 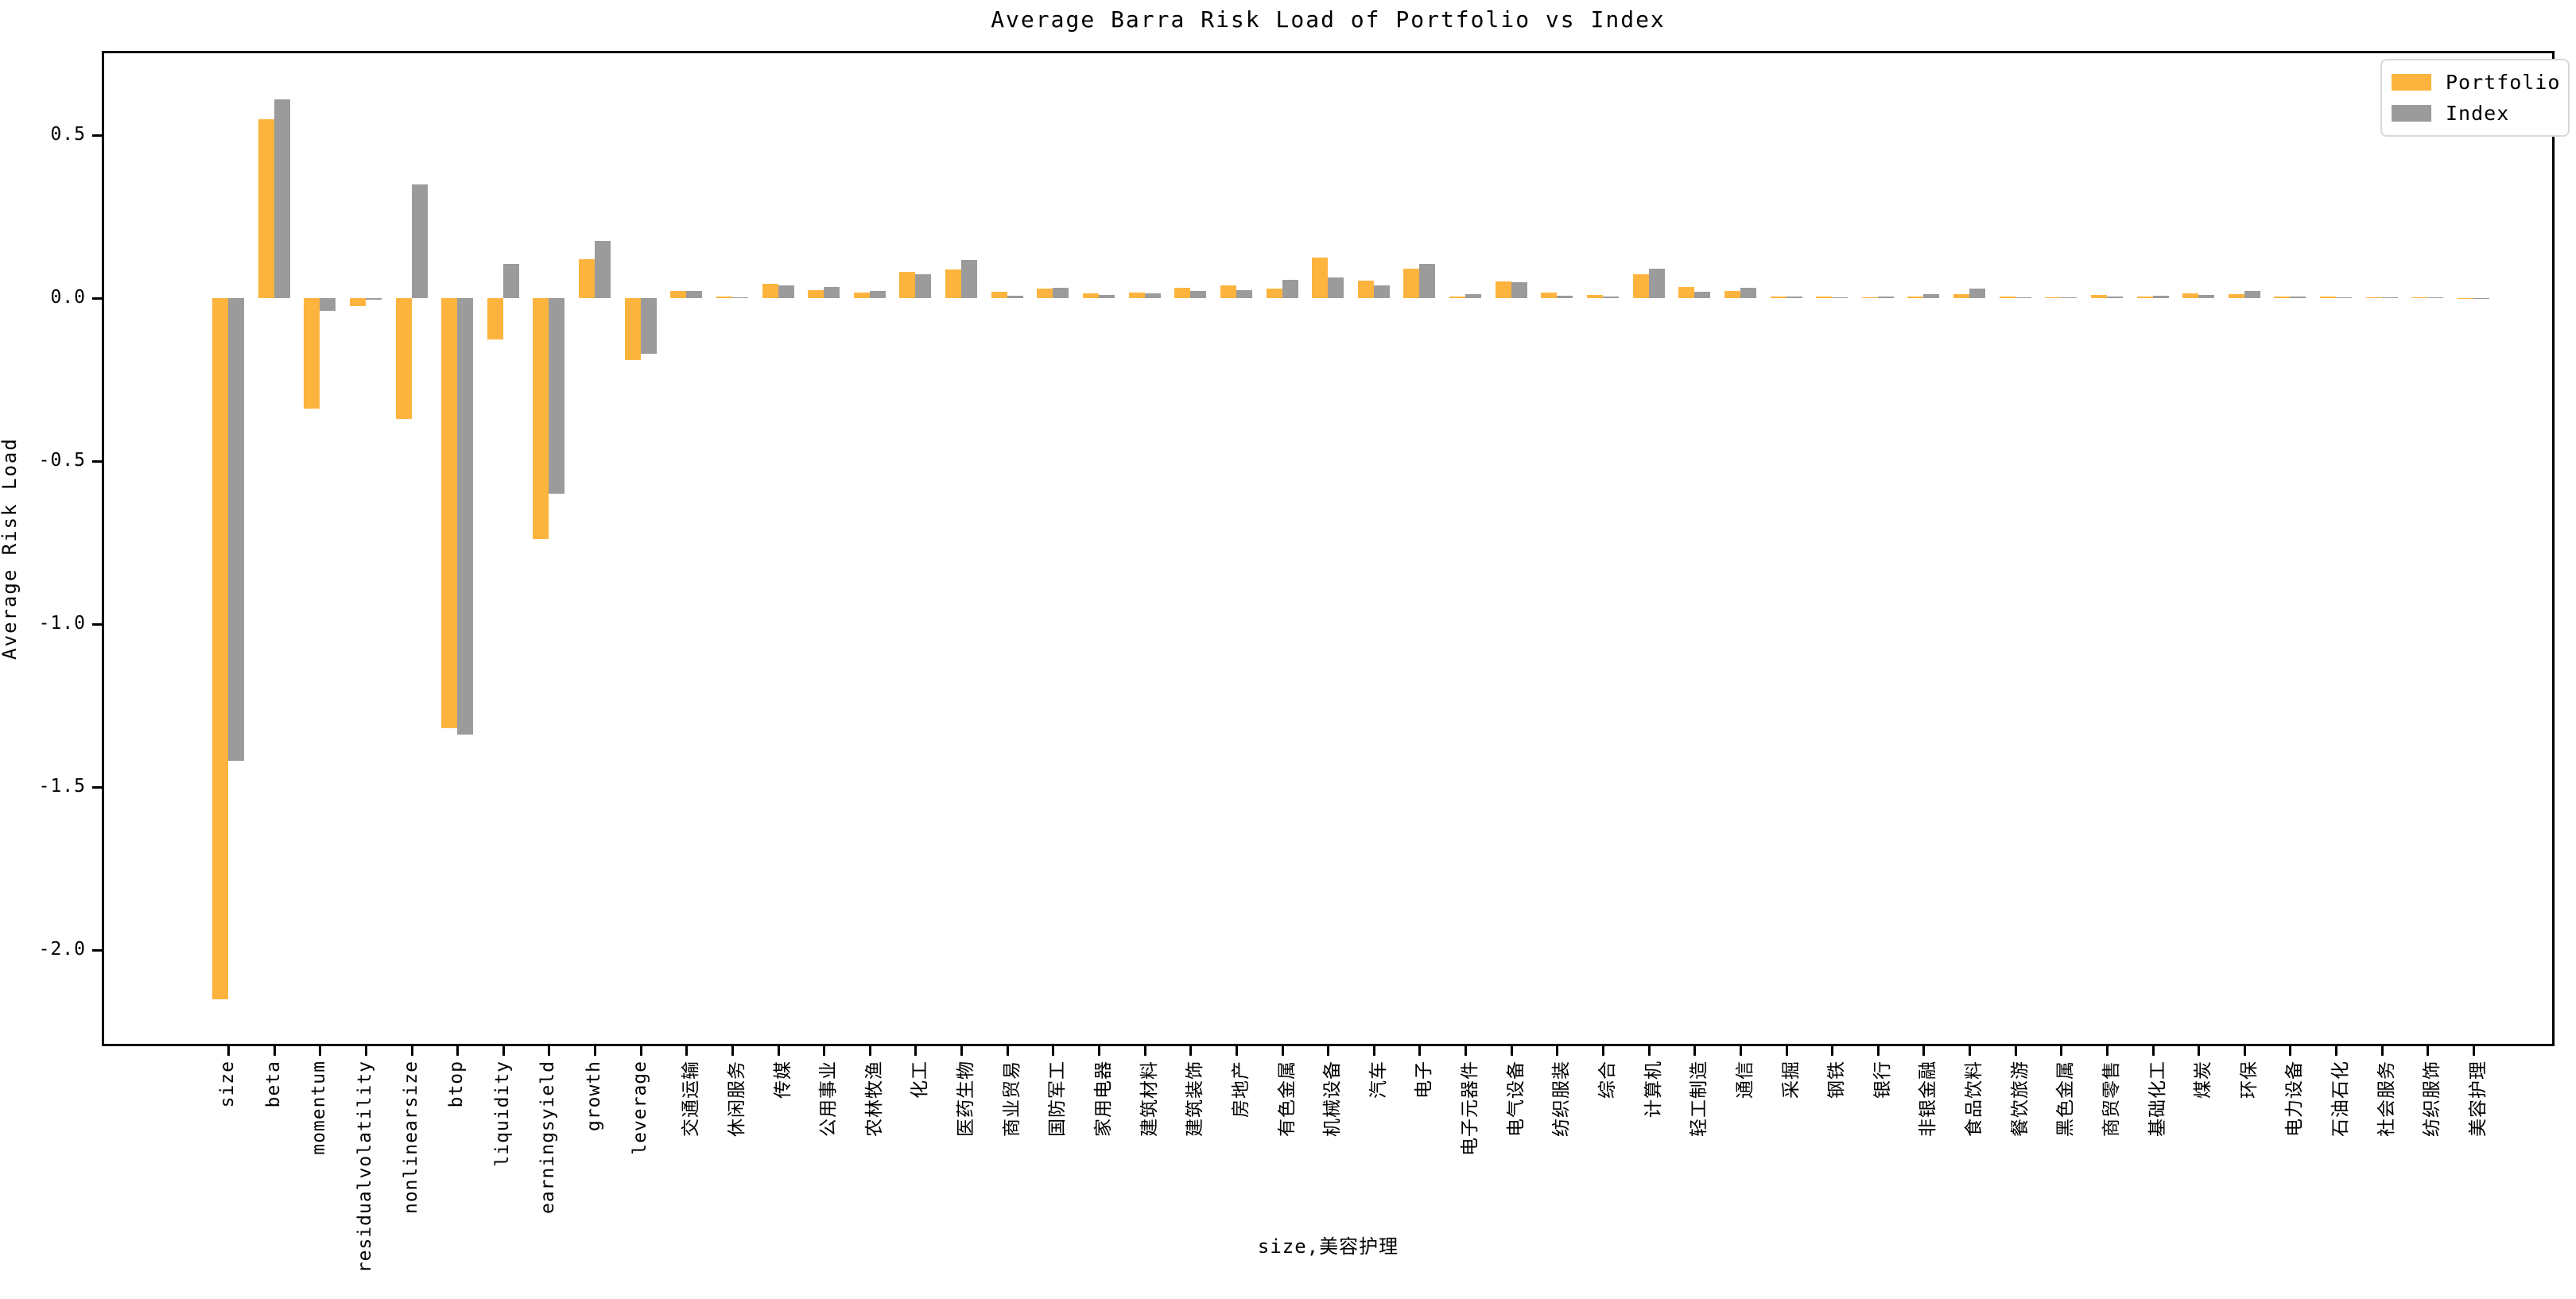 What do you see at coordinates (282, 198) in the screenshot?
I see `bar-index-beta` at bounding box center [282, 198].